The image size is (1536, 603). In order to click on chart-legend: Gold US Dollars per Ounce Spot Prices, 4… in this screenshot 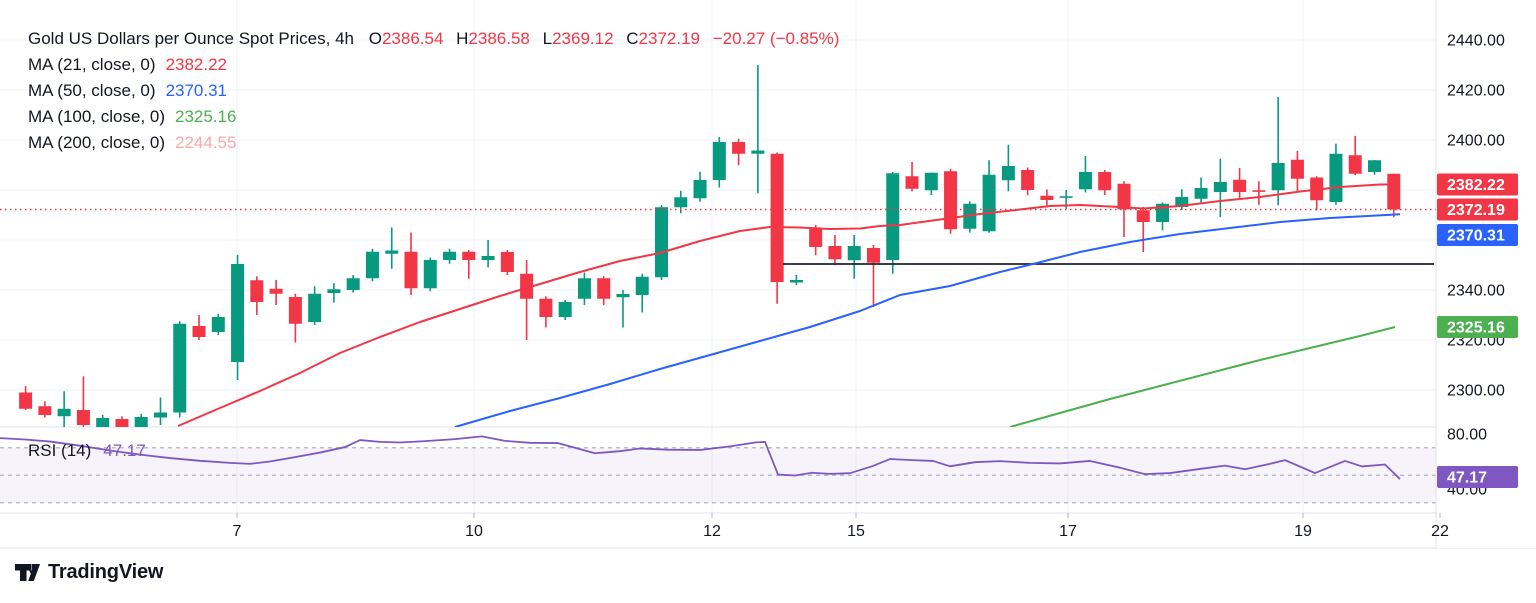, I will do `click(433, 91)`.